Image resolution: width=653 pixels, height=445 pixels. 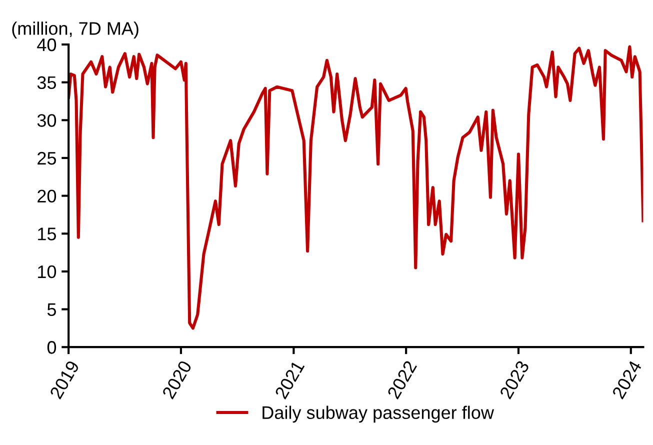 What do you see at coordinates (51, 309) in the screenshot?
I see `y-tick-label: 5` at bounding box center [51, 309].